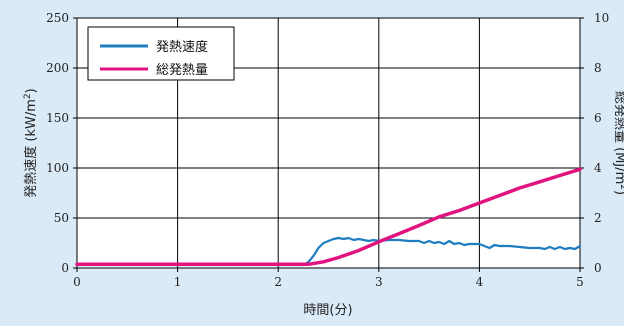  What do you see at coordinates (621, 187) in the screenshot?
I see `y-axis-label-right-sup: 2` at bounding box center [621, 187].